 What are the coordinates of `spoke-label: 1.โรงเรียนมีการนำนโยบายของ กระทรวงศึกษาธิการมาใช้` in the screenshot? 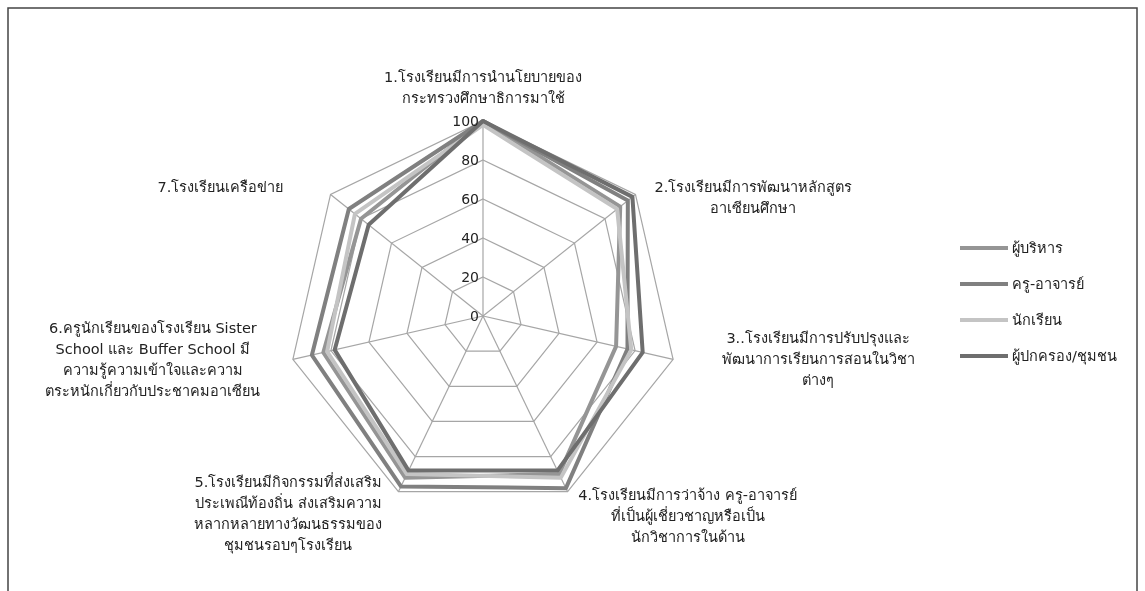 It's located at (483, 87).